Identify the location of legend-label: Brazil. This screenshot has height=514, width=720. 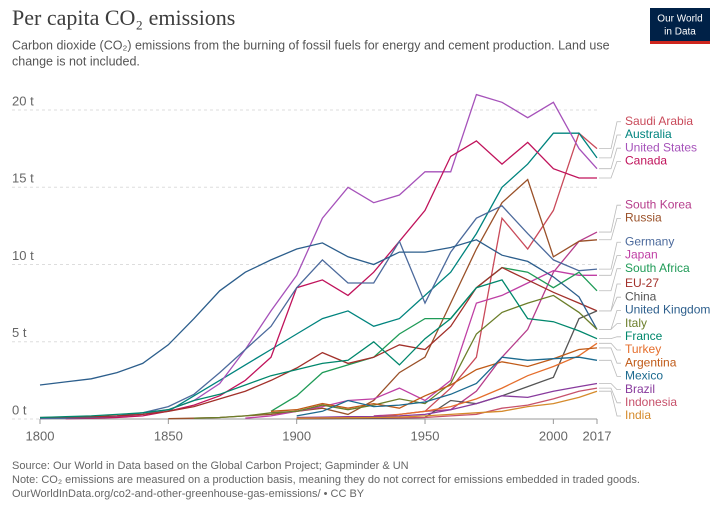
(640, 389).